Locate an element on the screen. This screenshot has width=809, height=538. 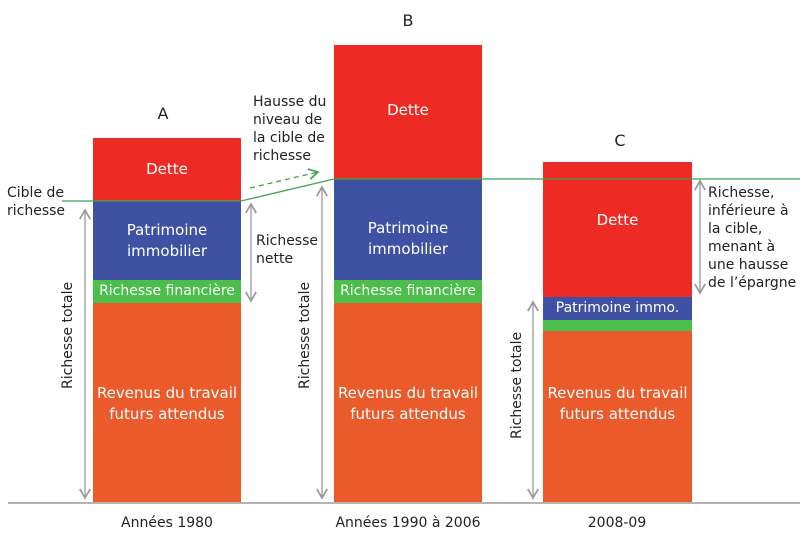
bar-a-patrimoine-label: Patrimoine immobilier is located at coordinates (167, 240).